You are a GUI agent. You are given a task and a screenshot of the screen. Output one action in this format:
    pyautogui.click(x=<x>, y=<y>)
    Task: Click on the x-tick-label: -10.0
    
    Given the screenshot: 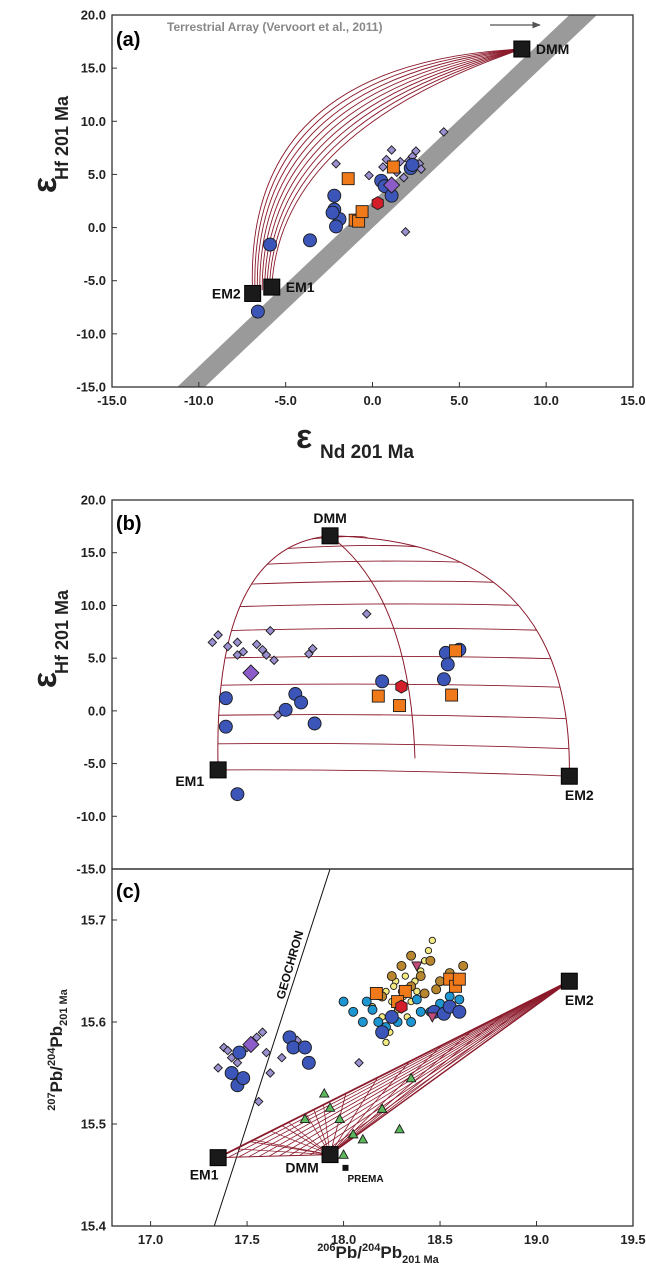 What is the action you would take?
    pyautogui.click(x=199, y=400)
    